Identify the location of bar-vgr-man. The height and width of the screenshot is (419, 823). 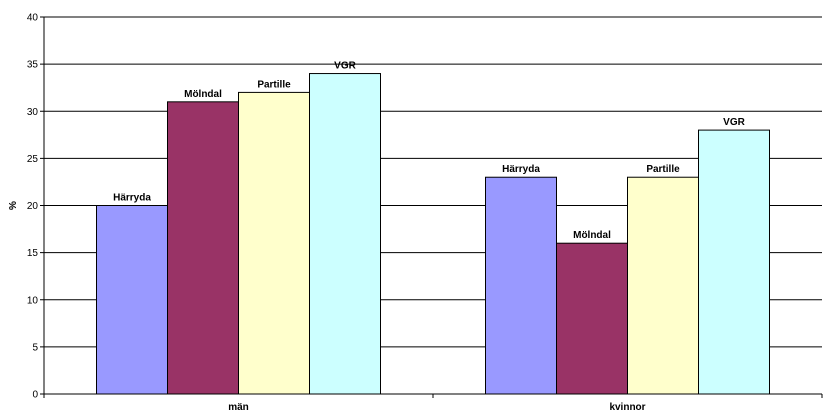
(345, 234).